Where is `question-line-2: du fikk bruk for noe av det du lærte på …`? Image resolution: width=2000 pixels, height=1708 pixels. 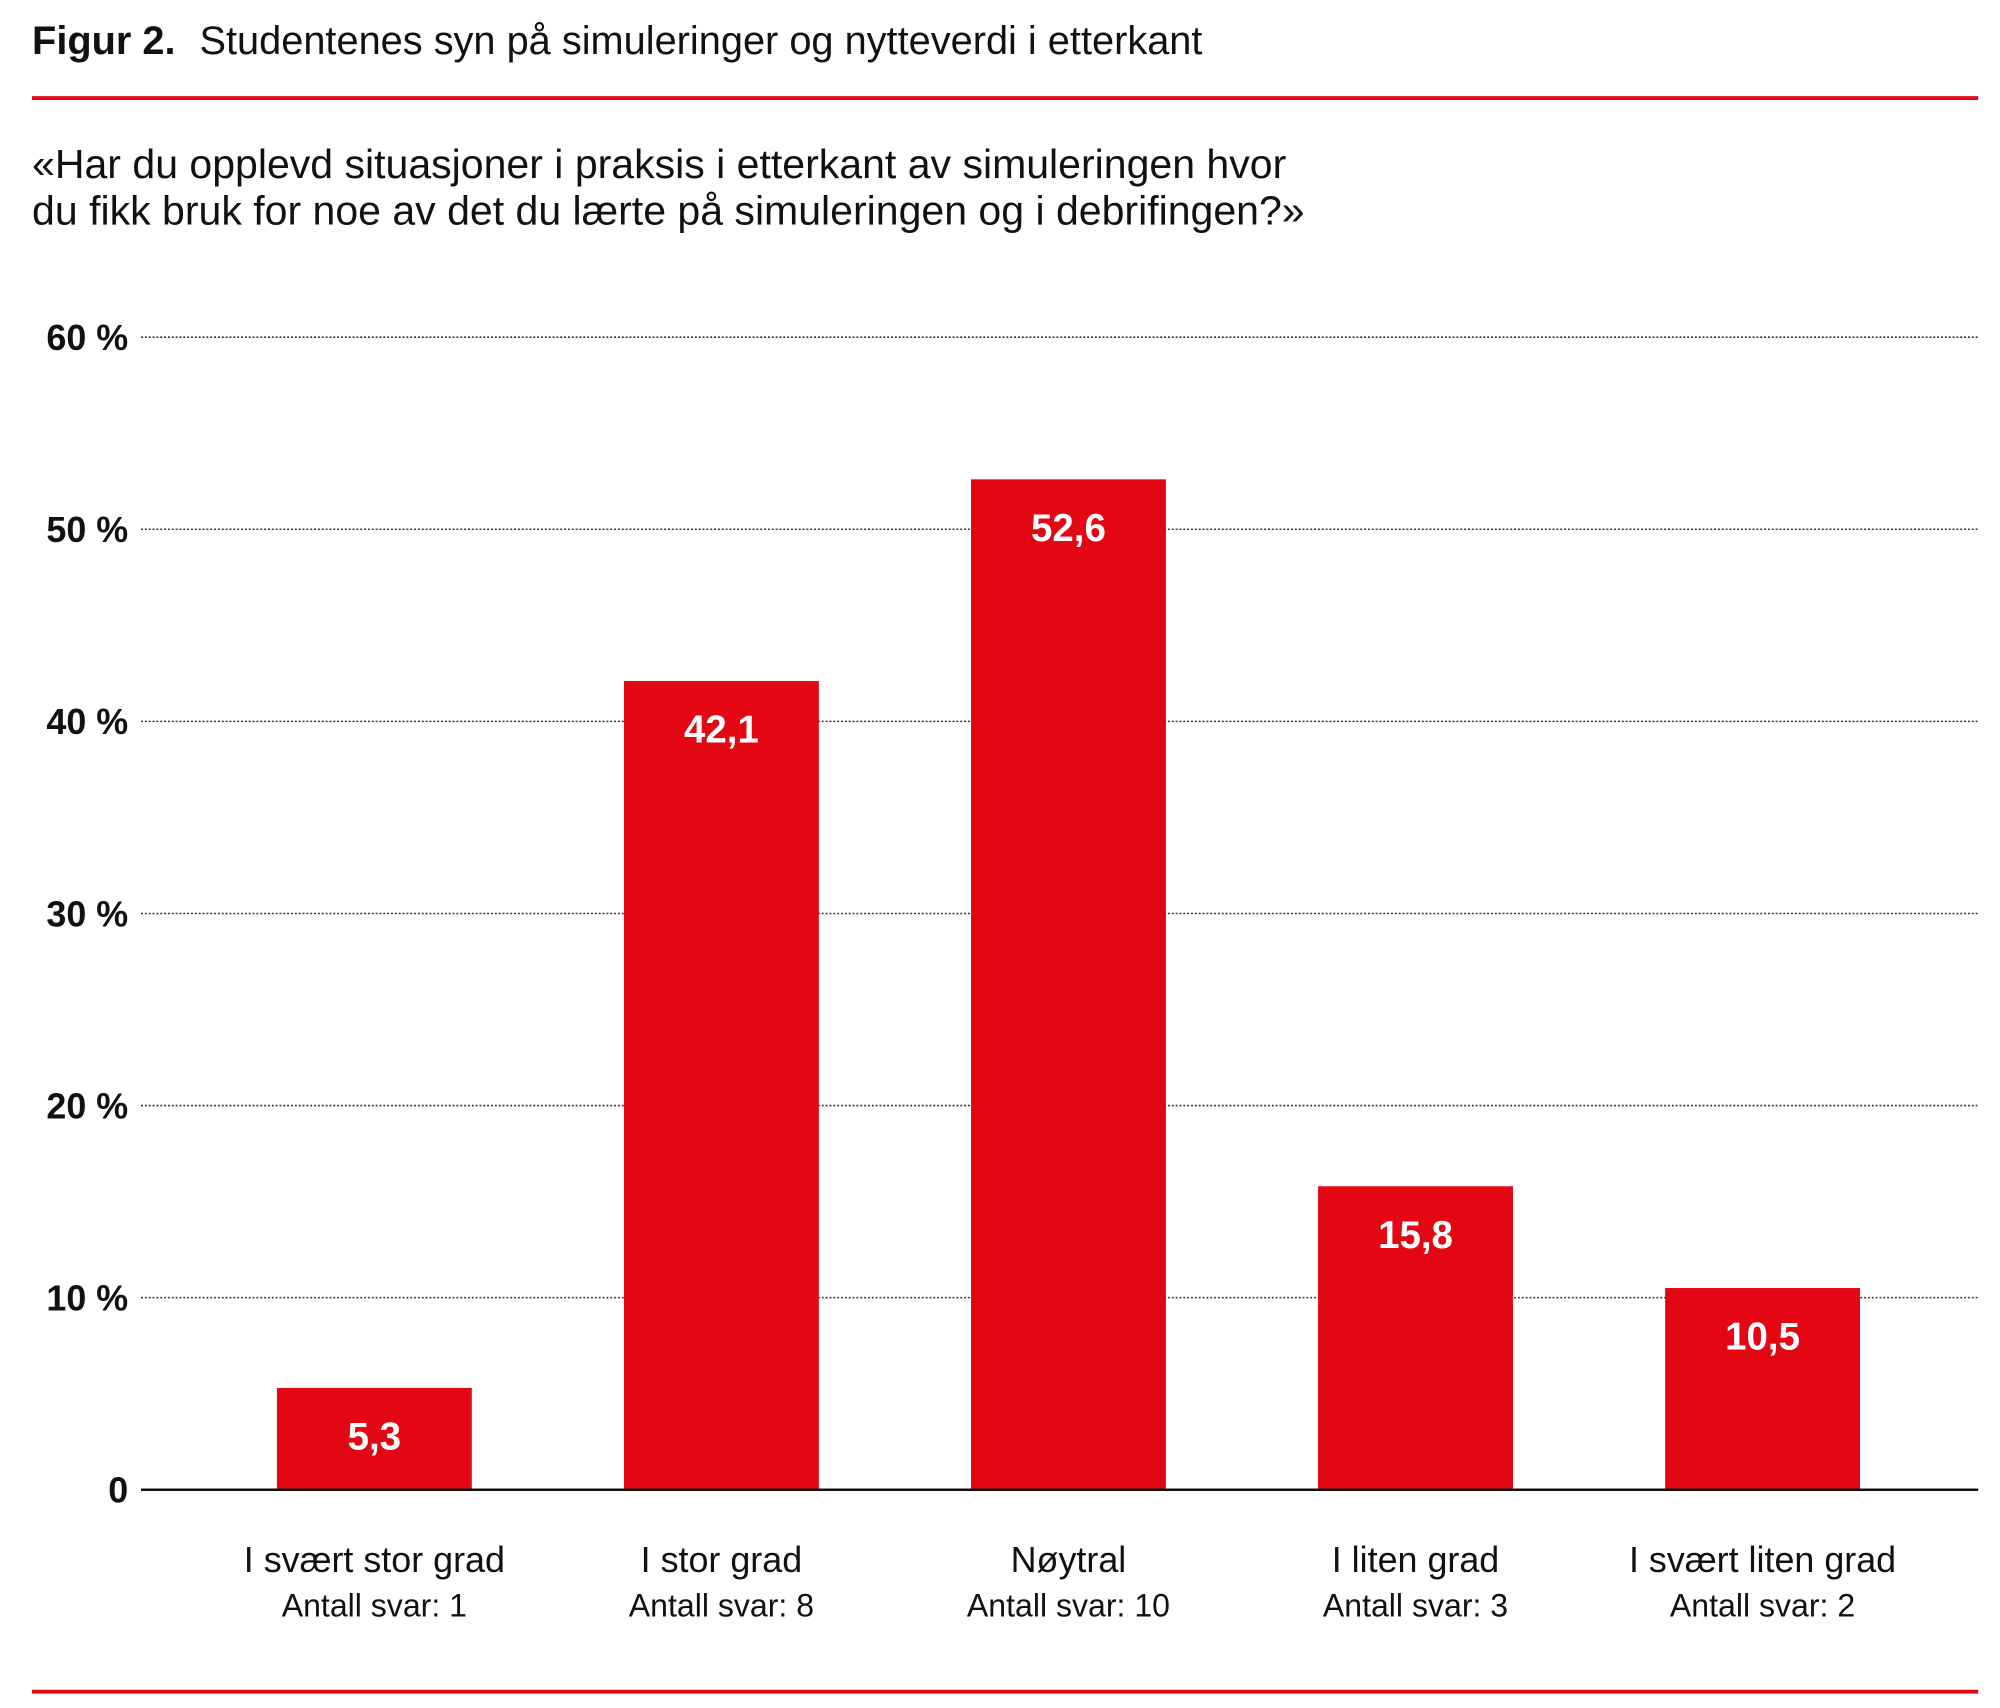
question-line-2: du fikk bruk for noe av det du lærte på … is located at coordinates (668, 210).